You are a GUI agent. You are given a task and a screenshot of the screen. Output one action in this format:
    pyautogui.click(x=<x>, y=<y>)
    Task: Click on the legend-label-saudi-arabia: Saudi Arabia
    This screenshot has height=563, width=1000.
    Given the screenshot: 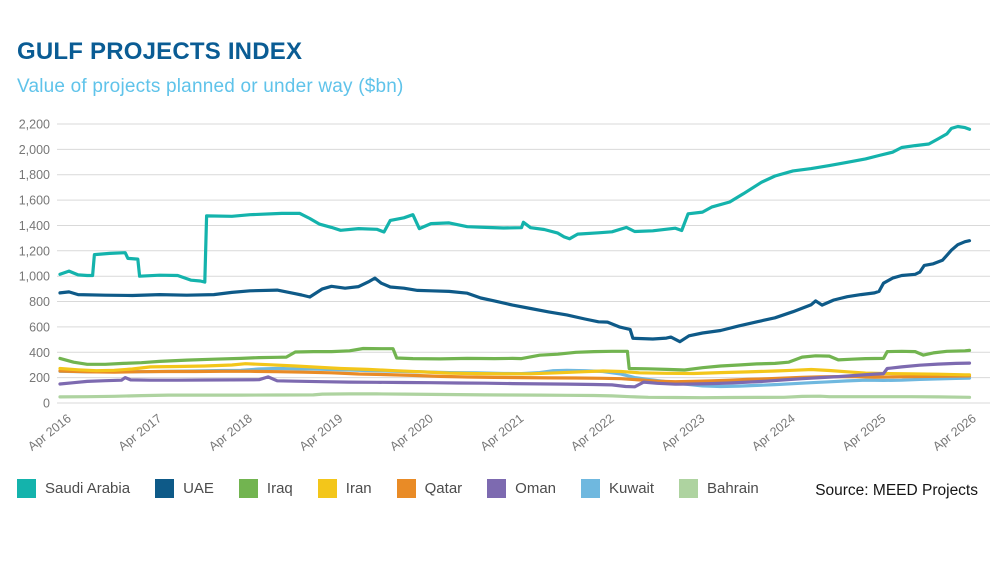 What is the action you would take?
    pyautogui.click(x=88, y=488)
    